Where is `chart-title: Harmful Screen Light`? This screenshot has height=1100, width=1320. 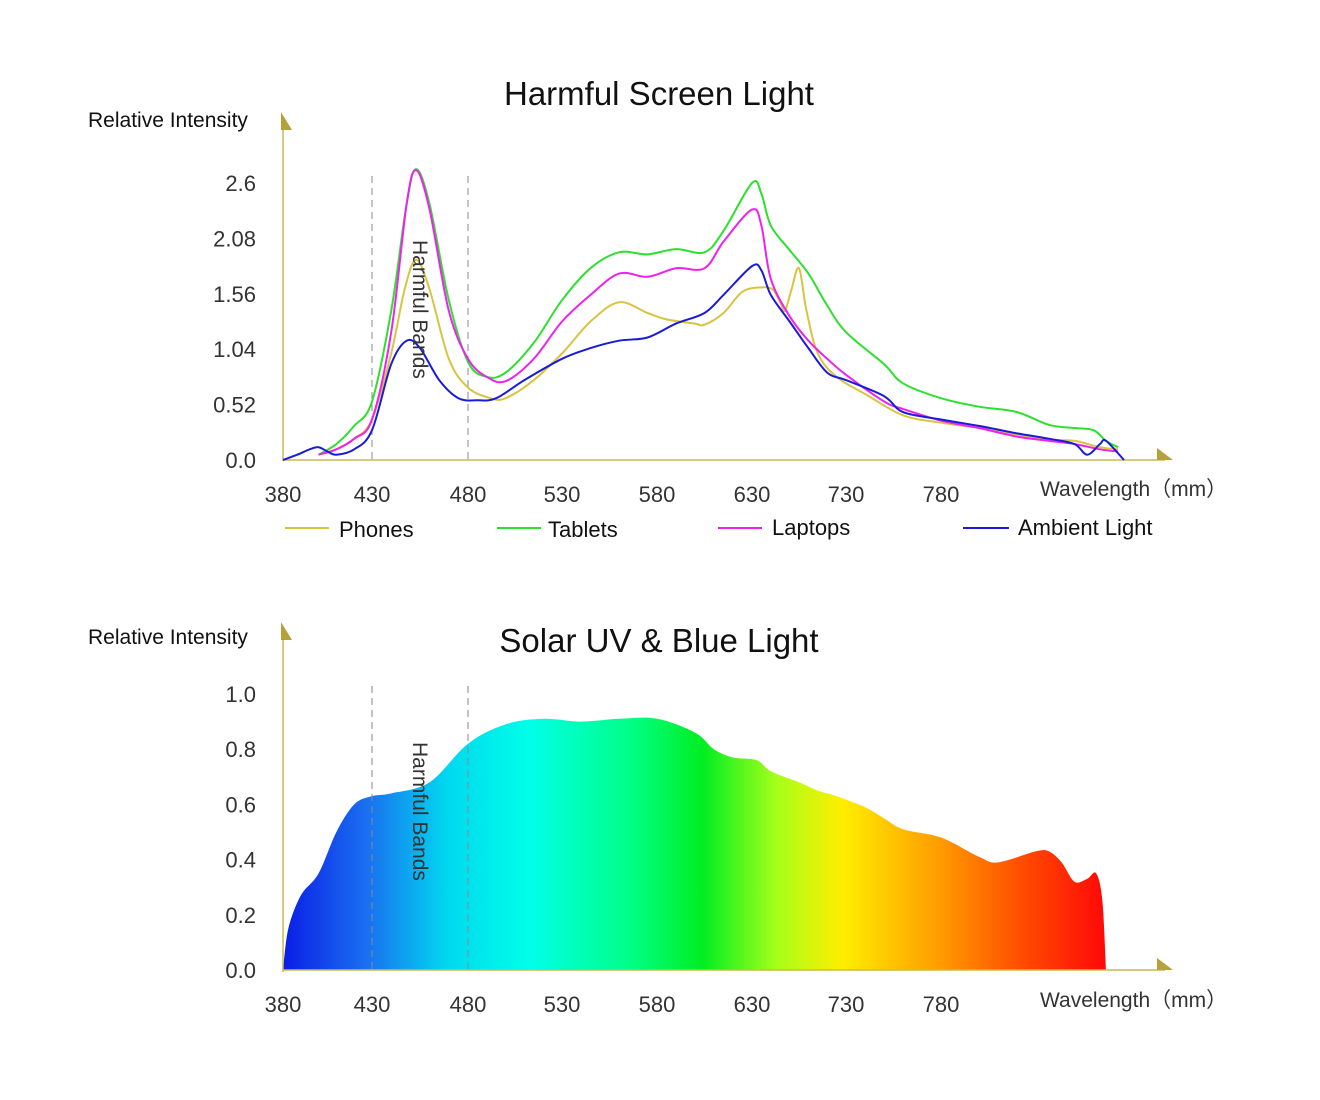 chart-title: Harmful Screen Light is located at coordinates (659, 93).